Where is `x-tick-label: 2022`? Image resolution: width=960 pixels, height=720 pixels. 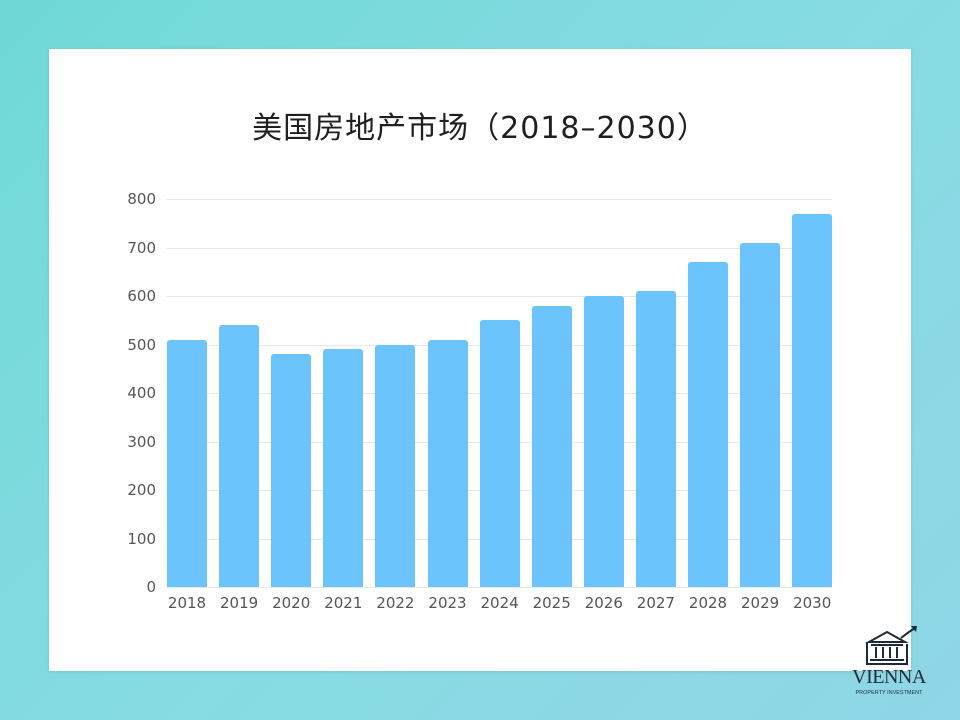 x-tick-label: 2022 is located at coordinates (395, 603).